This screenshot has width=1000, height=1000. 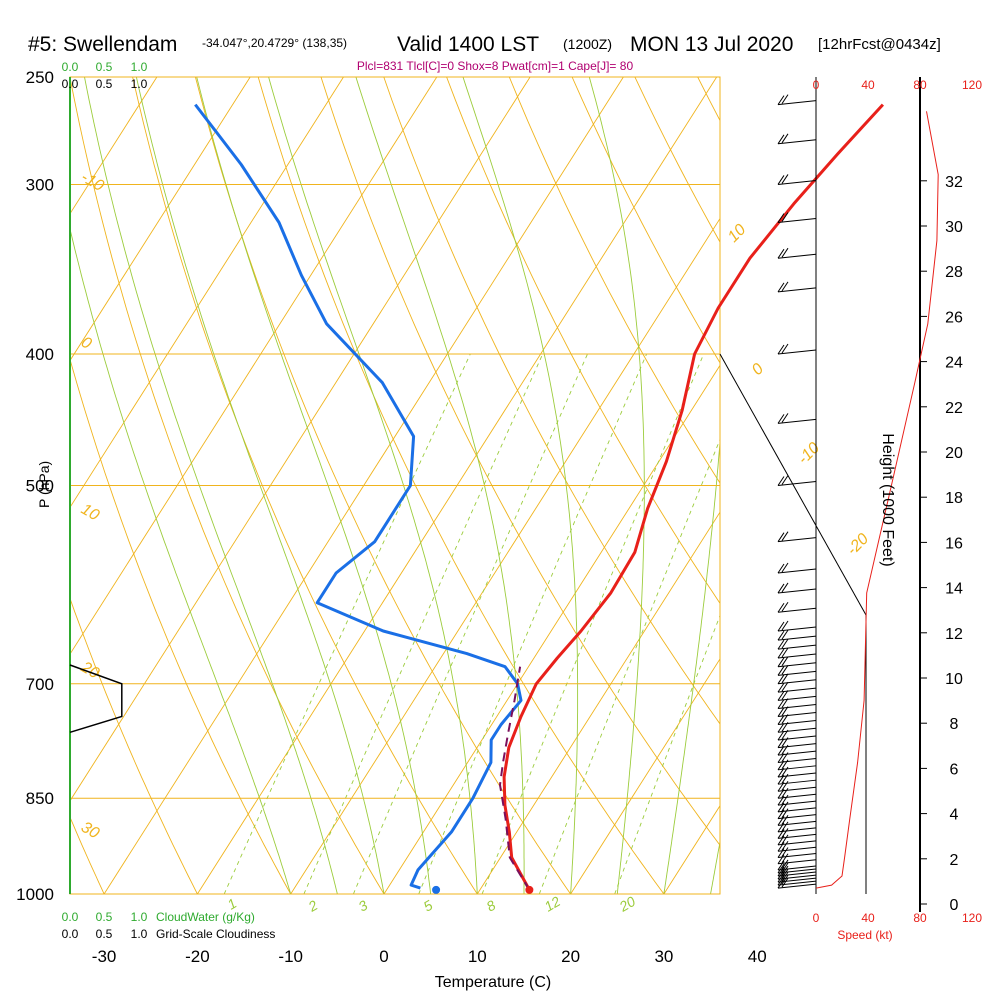 I want to click on cloud-panel: 0.0 0.0 0.0 0.0 0.5 0.5 0.5 0.5 1.0 1.0 1.0 1.0, so click(x=105, y=500).